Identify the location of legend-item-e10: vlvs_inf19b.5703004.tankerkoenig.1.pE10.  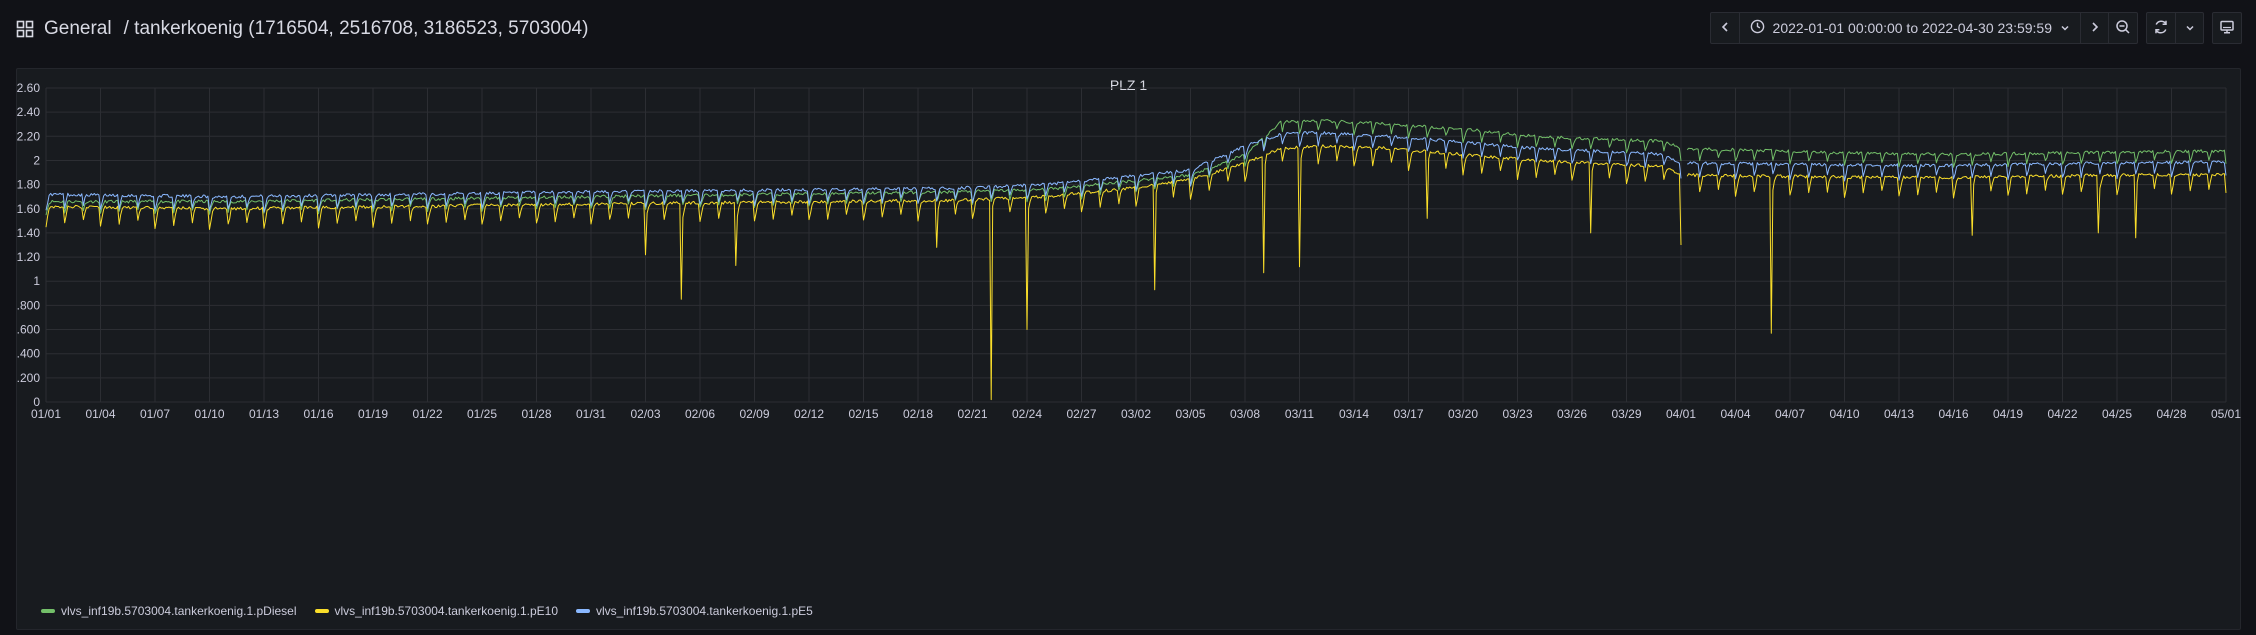
(436, 611).